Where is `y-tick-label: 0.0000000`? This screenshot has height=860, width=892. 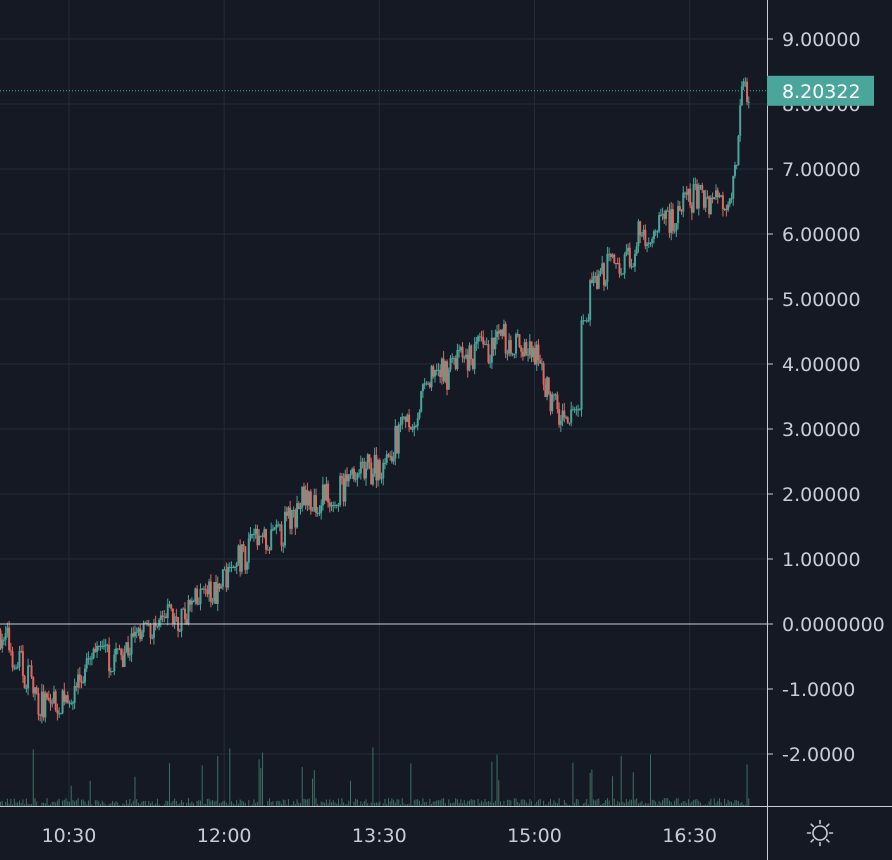 y-tick-label: 0.0000000 is located at coordinates (833, 625).